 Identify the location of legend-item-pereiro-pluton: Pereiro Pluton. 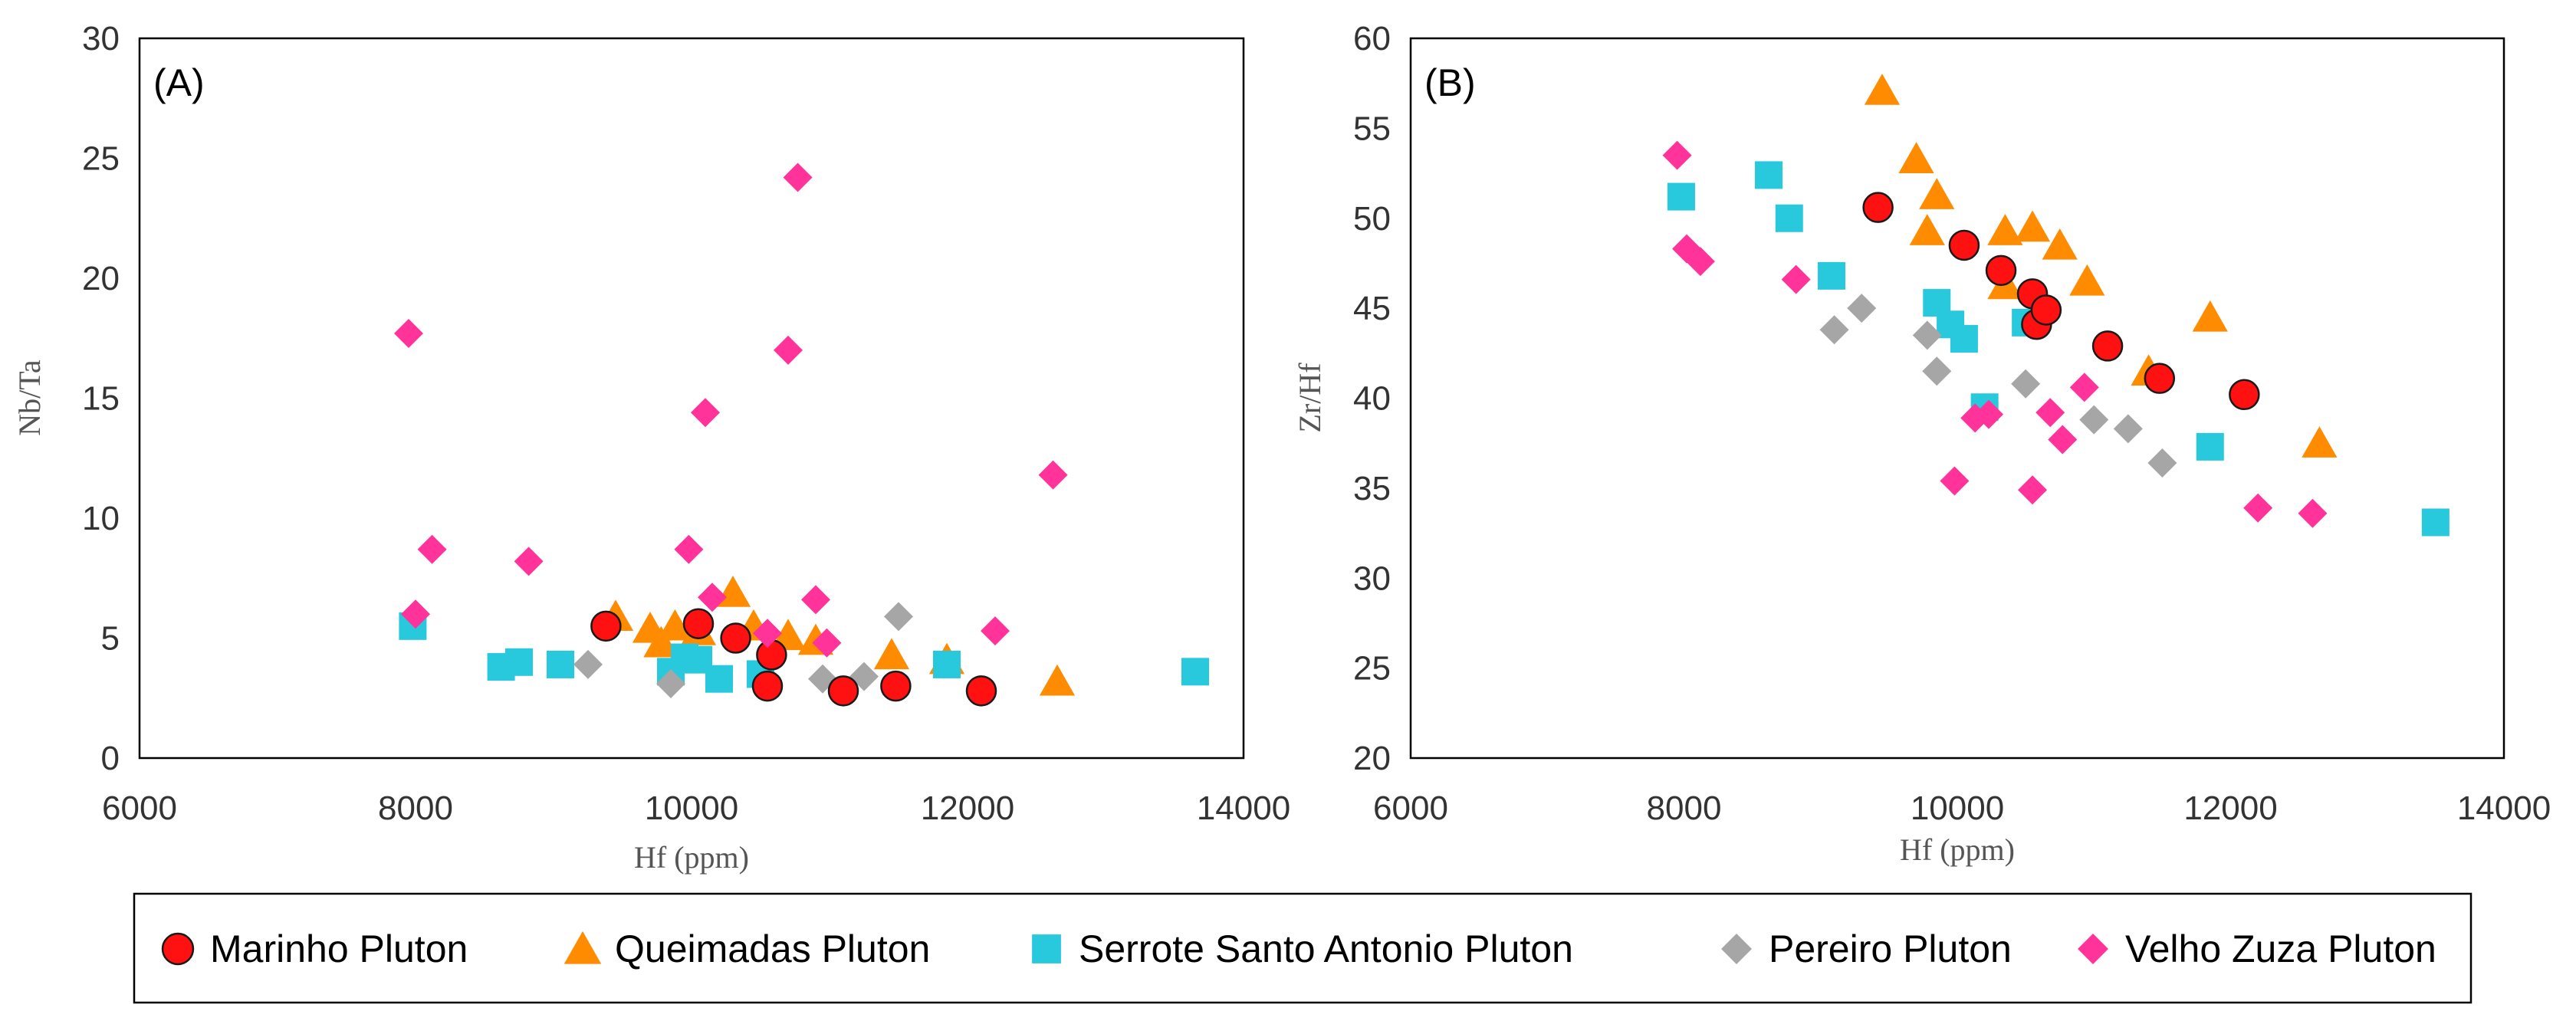
(1867, 949).